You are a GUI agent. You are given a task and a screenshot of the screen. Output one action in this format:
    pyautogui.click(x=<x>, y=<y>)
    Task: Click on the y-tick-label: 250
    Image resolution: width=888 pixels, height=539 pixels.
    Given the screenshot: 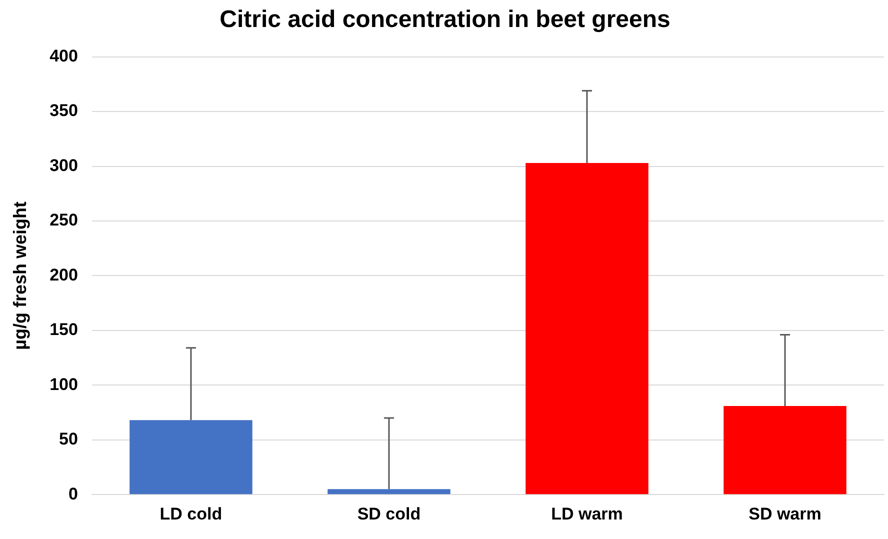 What is the action you would take?
    pyautogui.click(x=64, y=220)
    